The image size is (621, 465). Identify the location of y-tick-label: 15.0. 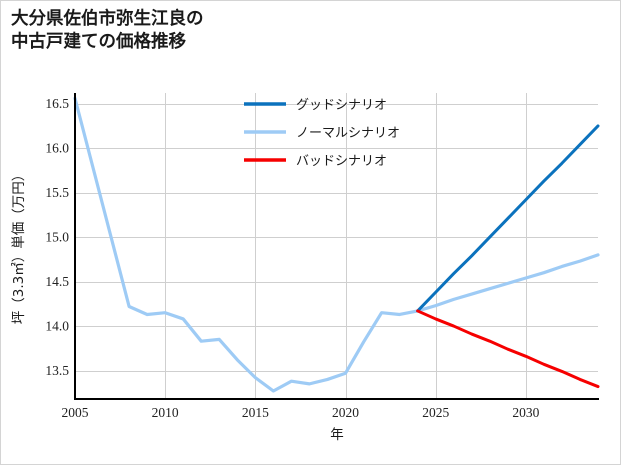
(57, 237).